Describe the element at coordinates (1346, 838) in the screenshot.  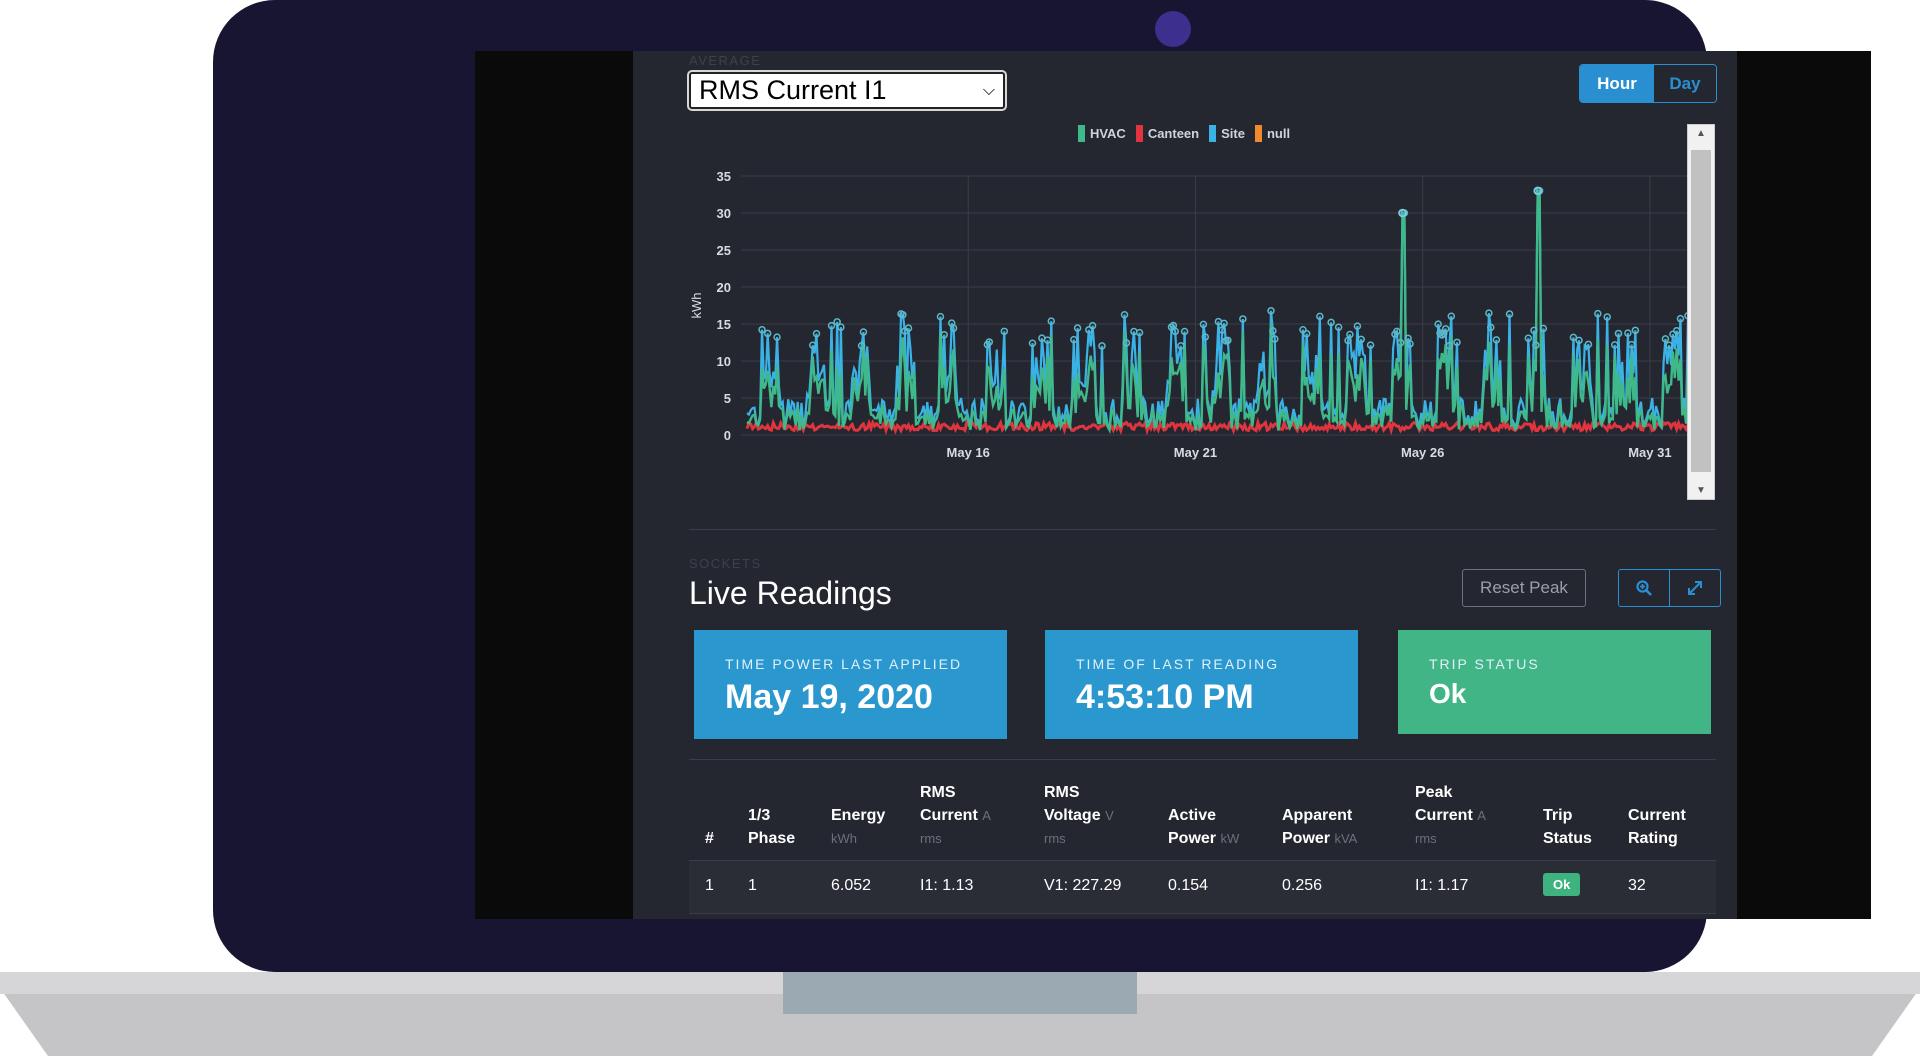
I see `th-unit: kVA` at that location.